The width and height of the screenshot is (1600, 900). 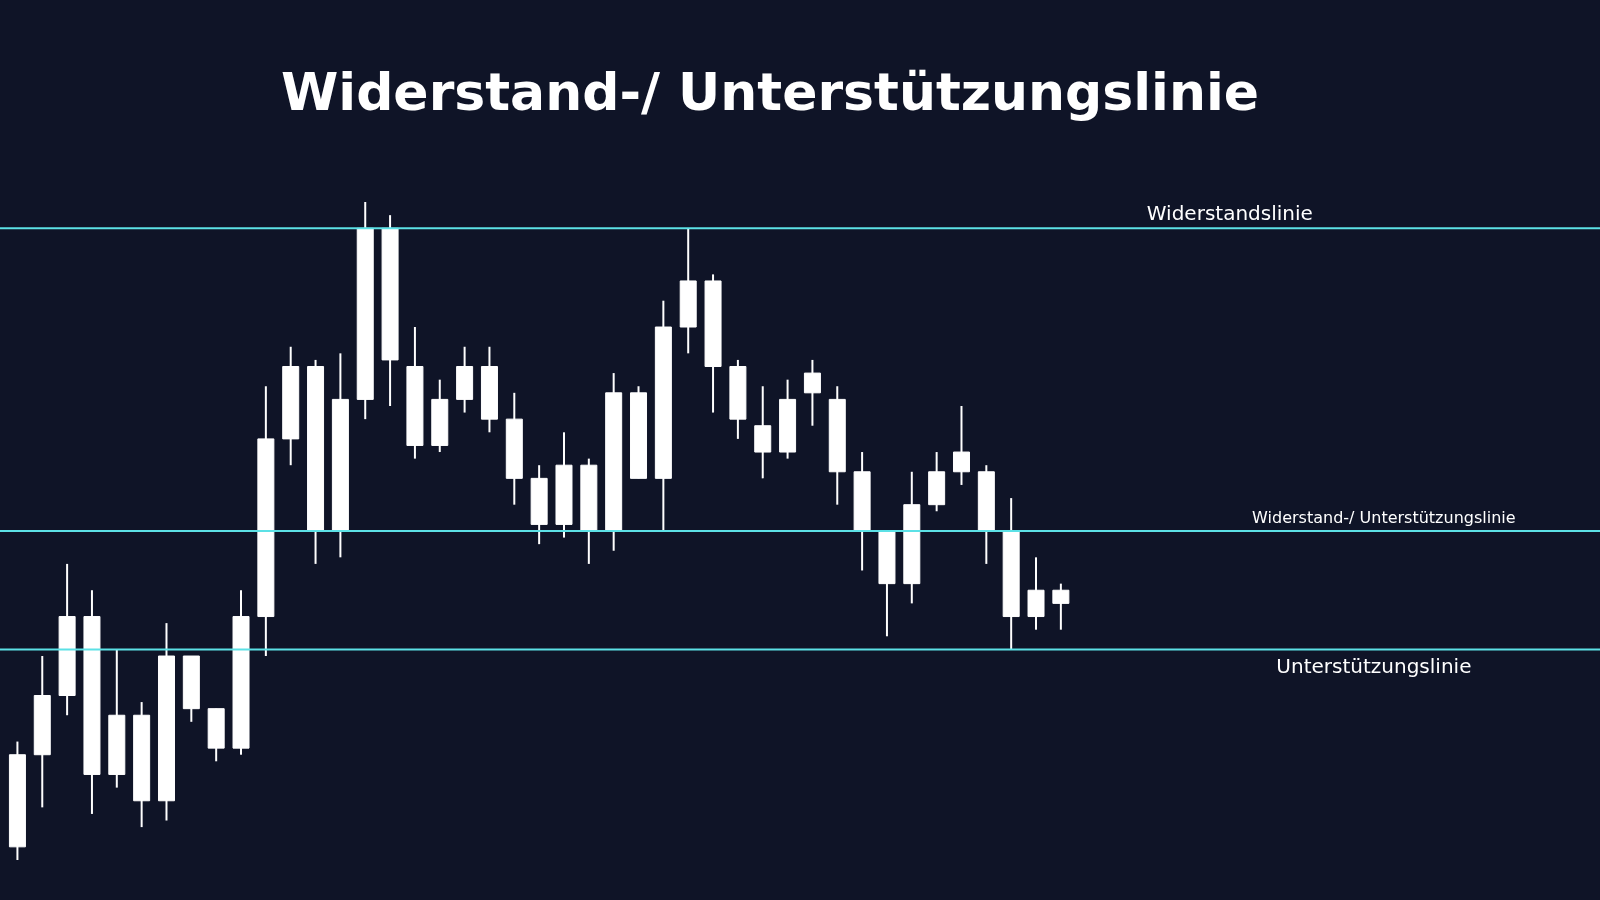 What do you see at coordinates (1384, 517) in the screenshot?
I see `ref-line-label: Widerstand-/ Unterstützungslinie` at bounding box center [1384, 517].